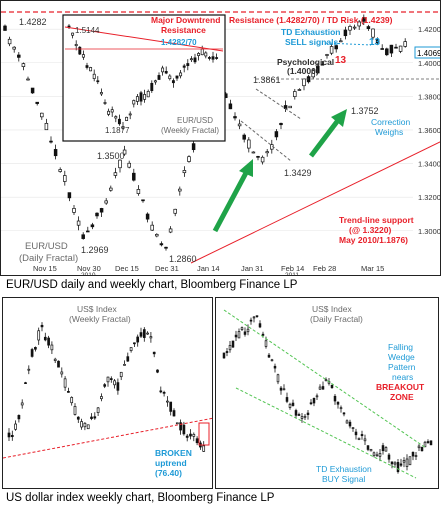  Describe the element at coordinates (343, 479) in the screenshot. I see `td-buy-annotation-2: BUY Signal` at that location.